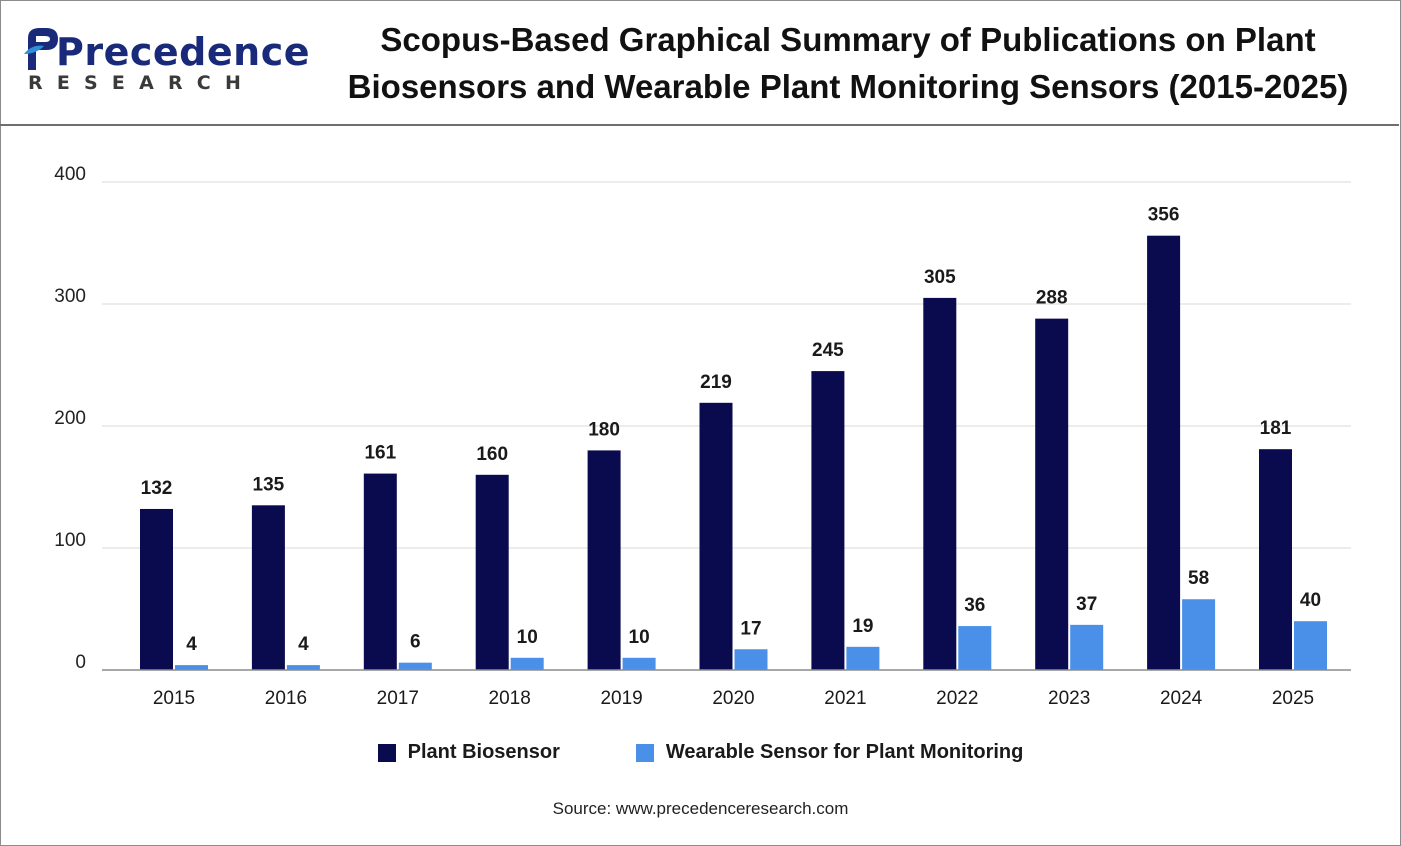 This screenshot has width=1401, height=846. Describe the element at coordinates (644, 752) in the screenshot. I see `legend-swatch-wearable-sensor` at that location.